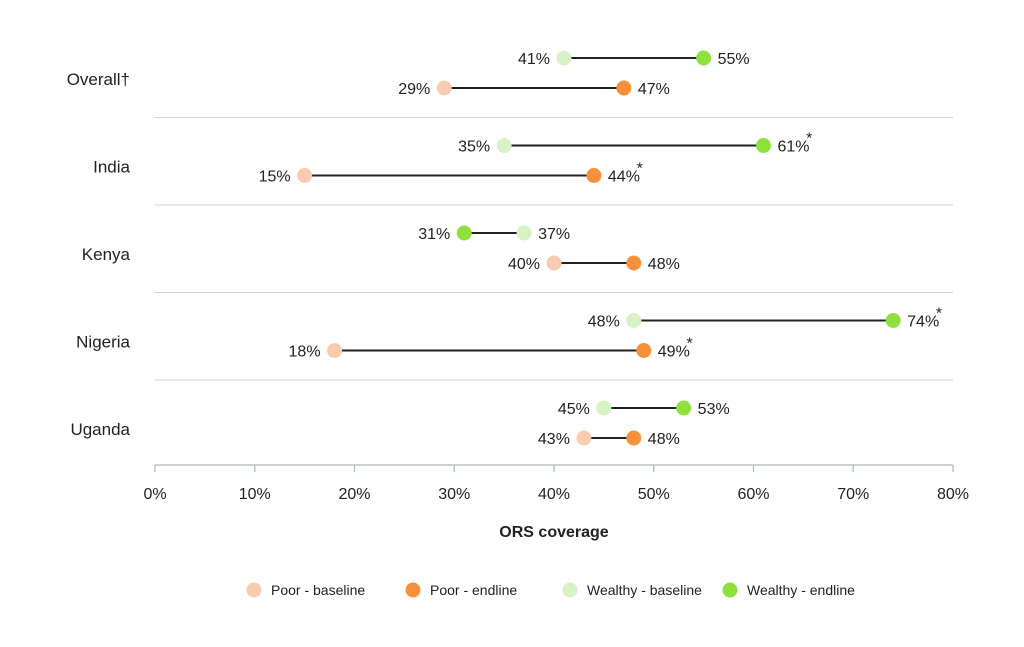 This screenshot has height=647, width=1024. What do you see at coordinates (474, 147) in the screenshot?
I see `india-wealthy-baseline-label: 35%` at bounding box center [474, 147].